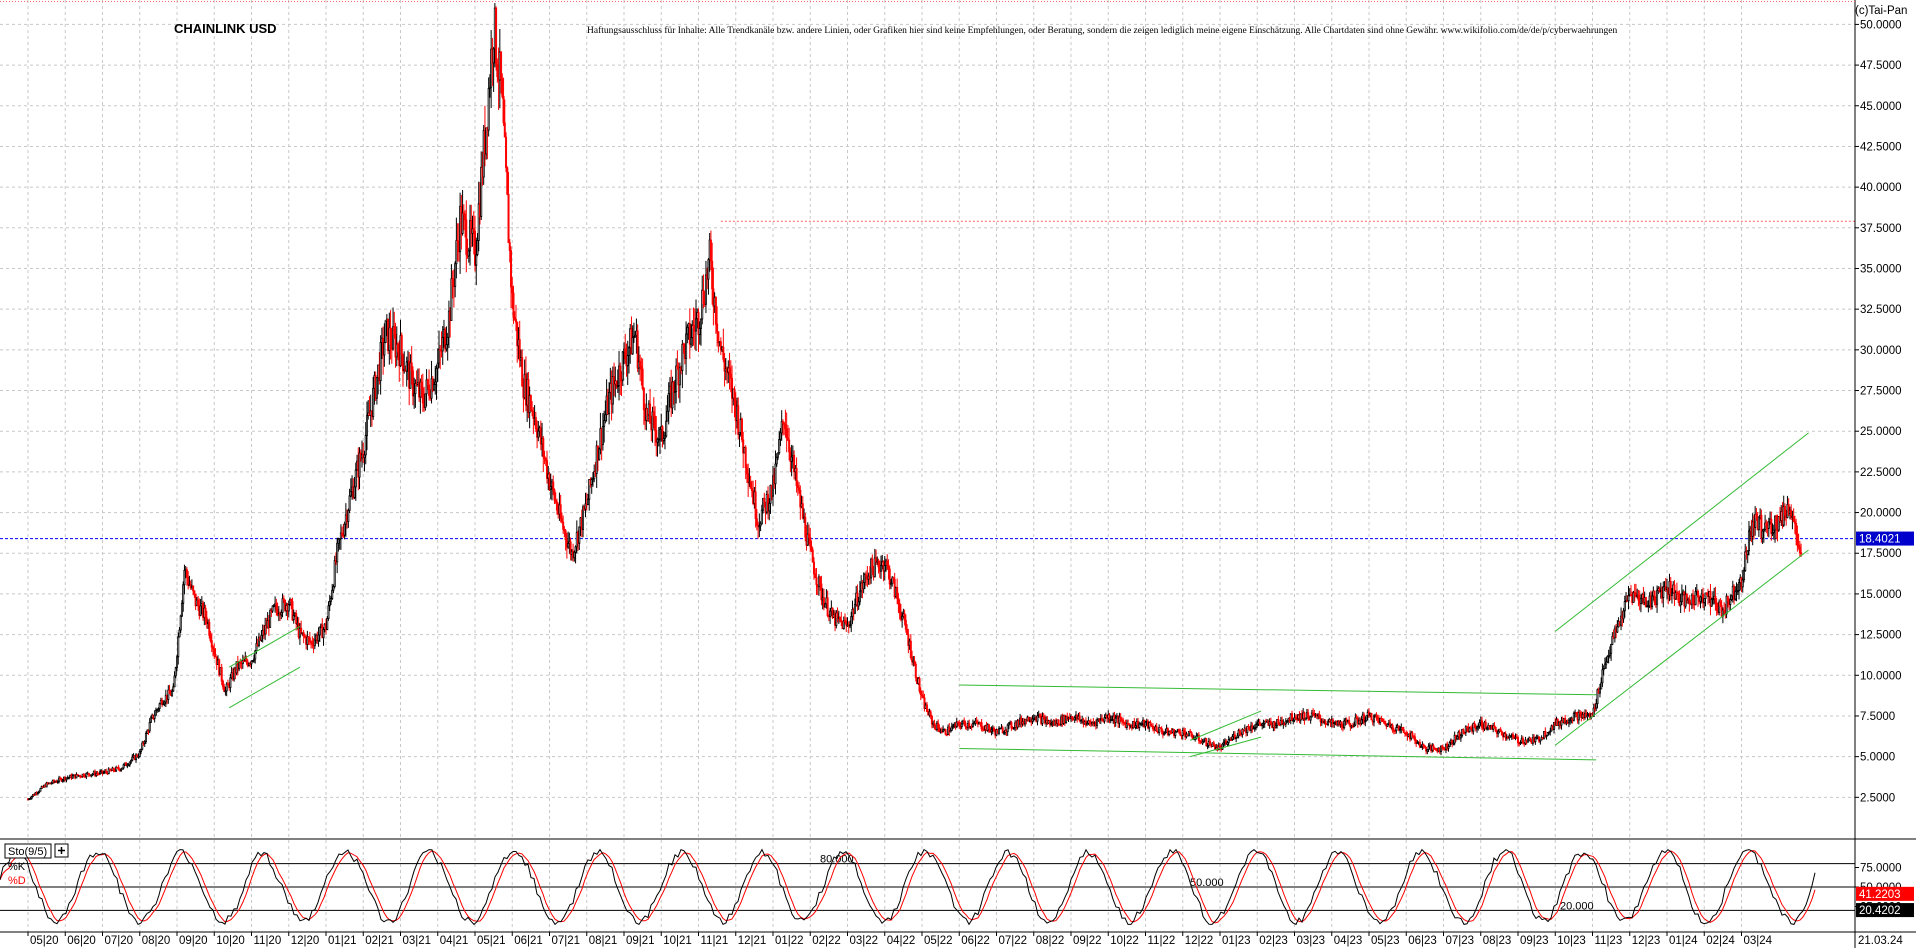 The height and width of the screenshot is (948, 1916). Describe the element at coordinates (1422, 941) in the screenshot. I see `x-tick-label: 06|23` at that location.